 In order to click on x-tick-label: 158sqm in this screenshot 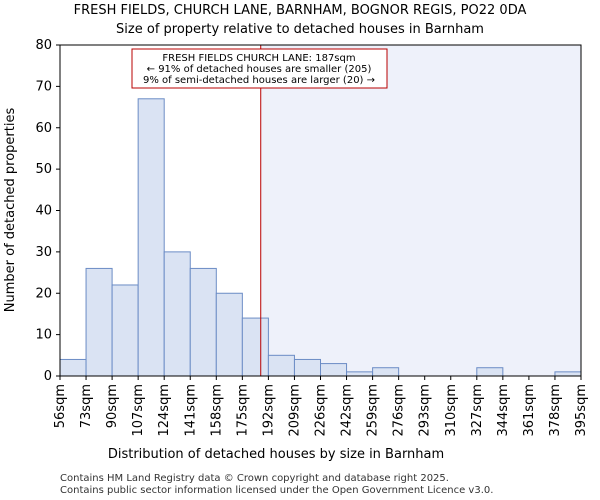, I will do `click(216, 410)`.